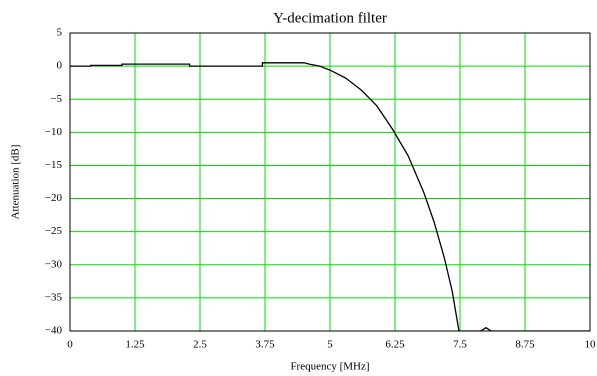  Describe the element at coordinates (54, 231) in the screenshot. I see `y-tick-label: −25` at that location.